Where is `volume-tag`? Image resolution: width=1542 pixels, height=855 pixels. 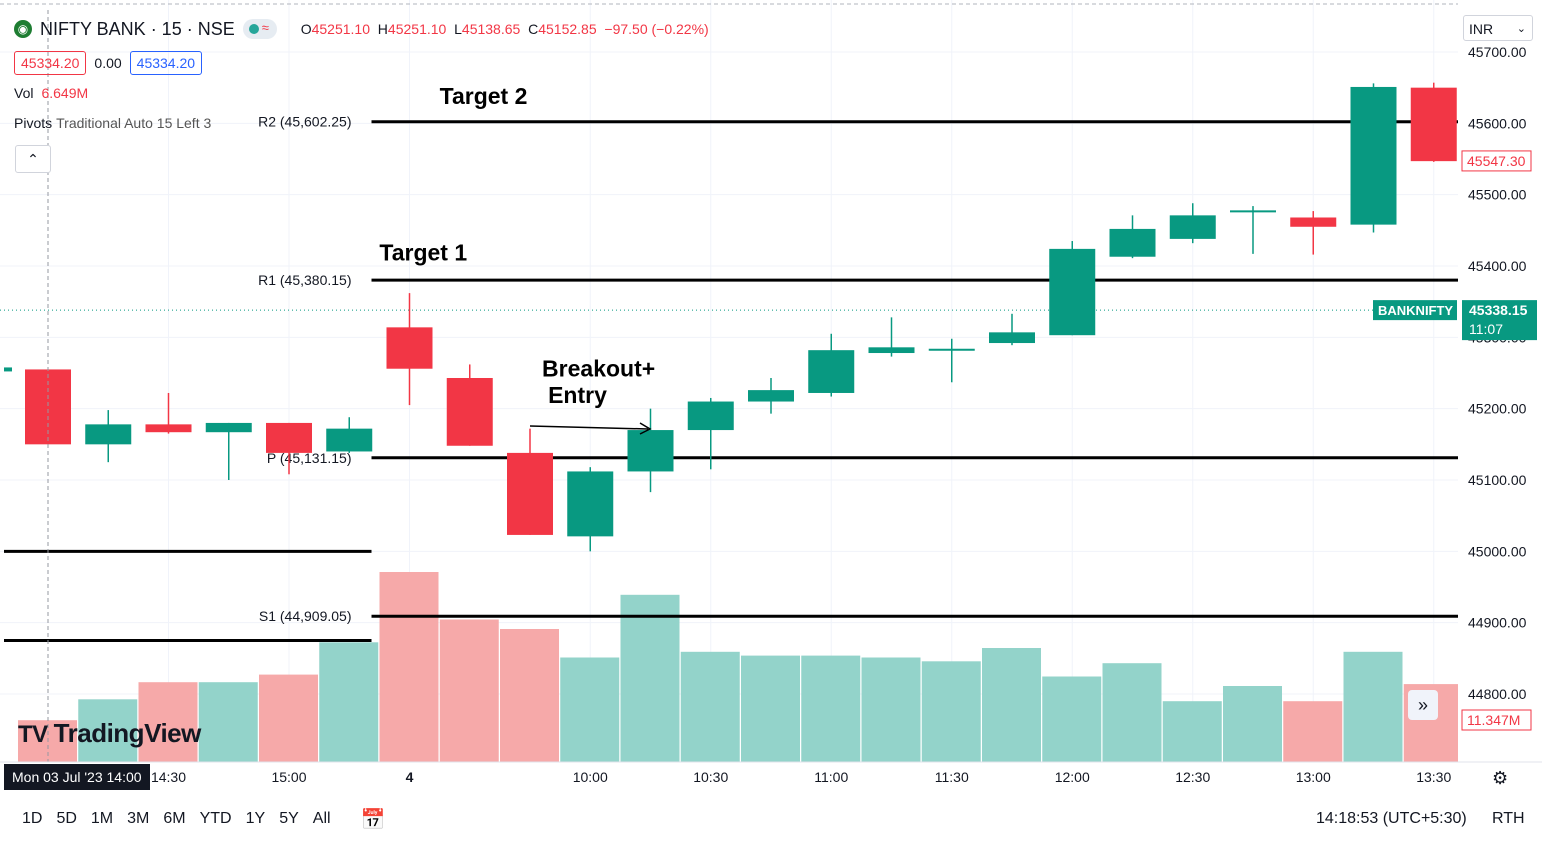
volume-tag is located at coordinates (1496, 720).